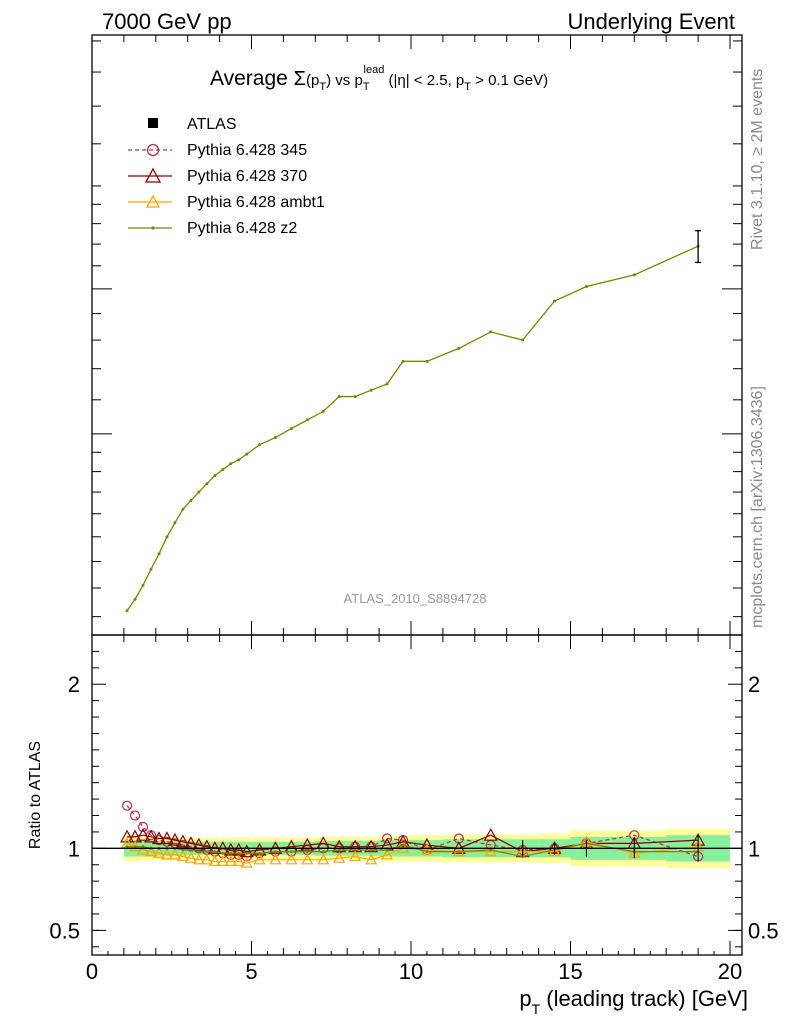  Describe the element at coordinates (92, 971) in the screenshot. I see `x-tick-label: 0` at that location.